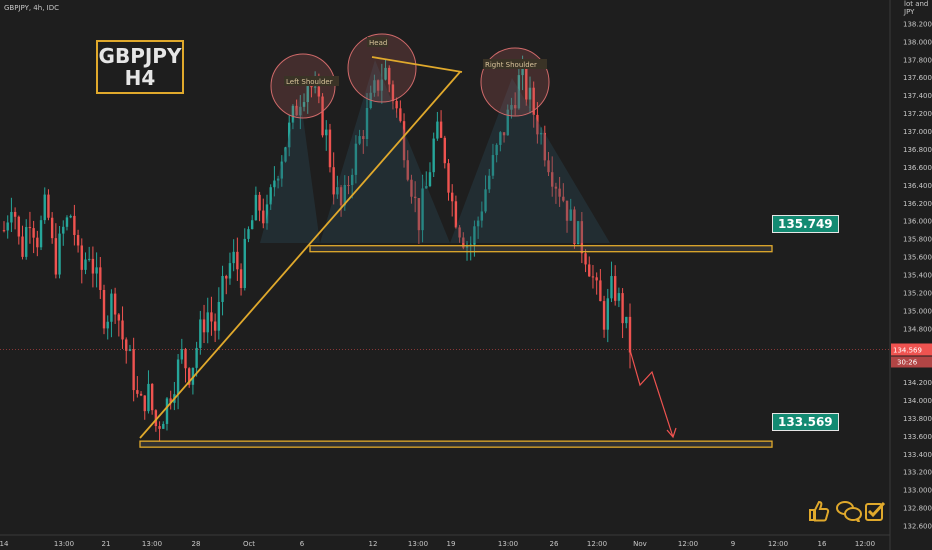  Describe the element at coordinates (515, 82) in the screenshot. I see `right-shoulder-circle` at that location.